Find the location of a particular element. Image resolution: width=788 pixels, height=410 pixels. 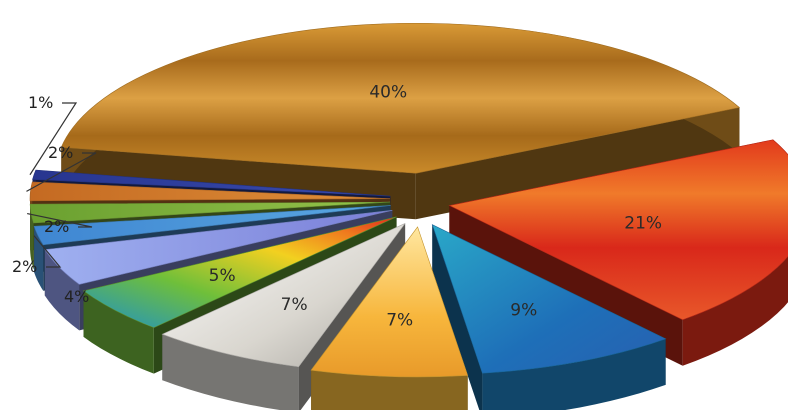

slice-callout-label: 4% is located at coordinates (76, 296).